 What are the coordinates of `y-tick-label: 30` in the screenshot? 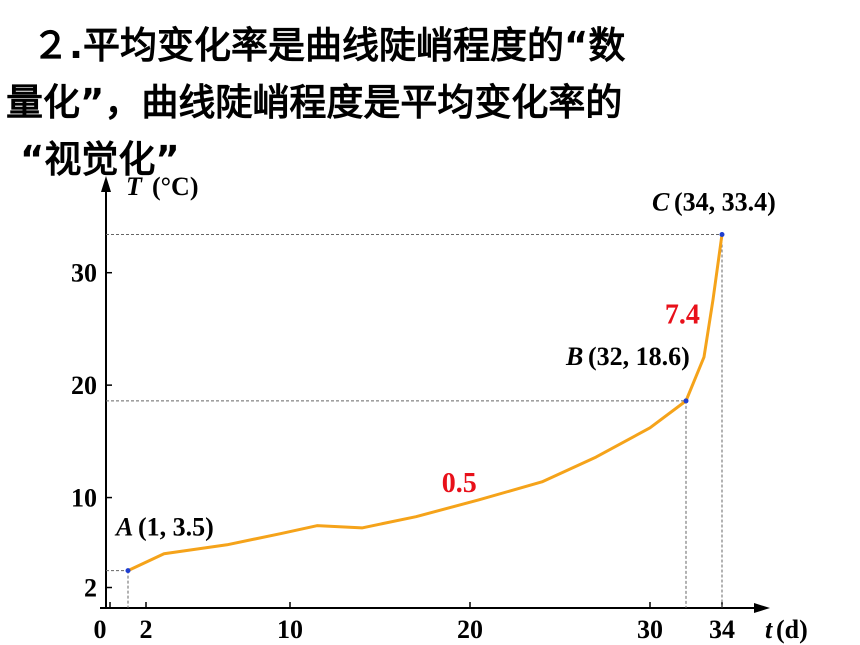 It's located at (84, 273).